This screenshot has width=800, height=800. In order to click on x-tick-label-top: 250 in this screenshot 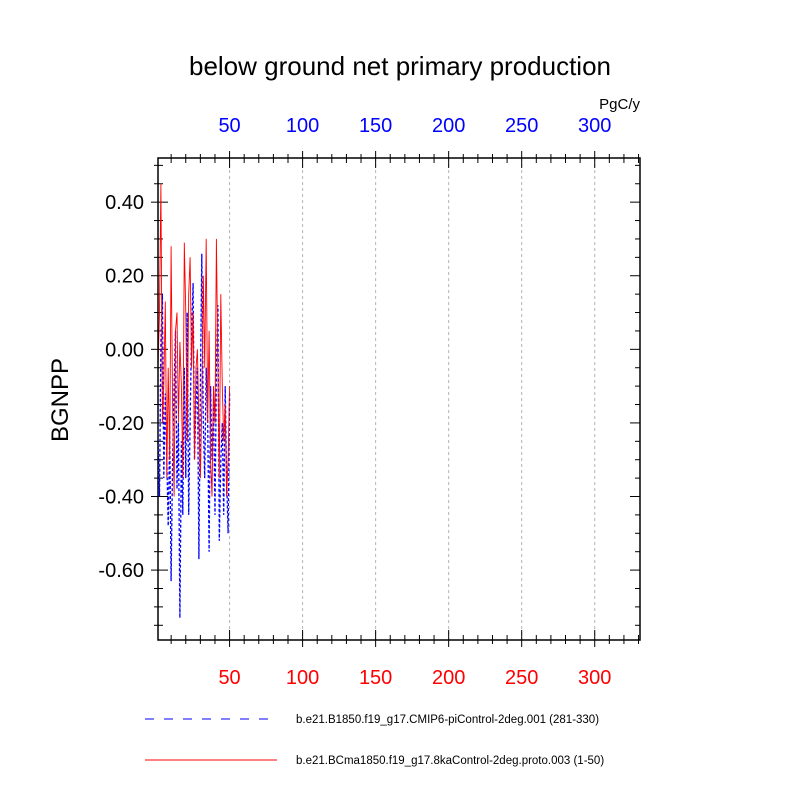, I will do `click(521, 126)`.